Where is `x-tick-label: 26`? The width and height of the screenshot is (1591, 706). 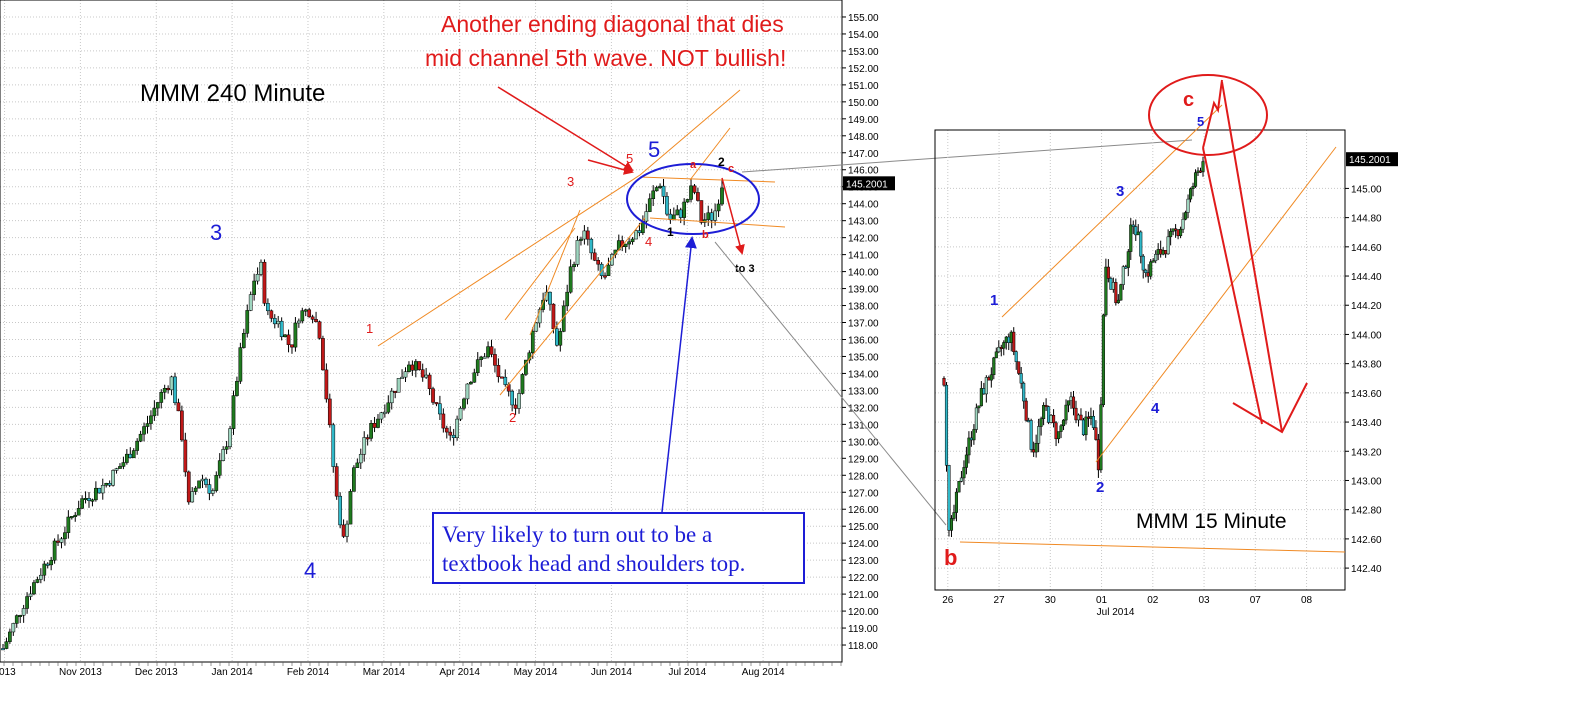
x-tick-label: 26 is located at coordinates (948, 600).